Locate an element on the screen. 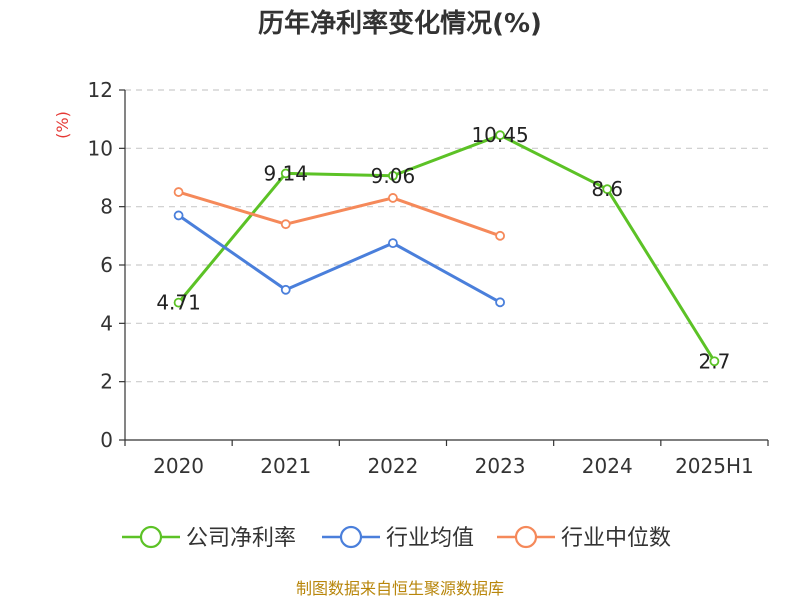 The height and width of the screenshot is (600, 800). legend-item: 公司净利率 is located at coordinates (209, 538).